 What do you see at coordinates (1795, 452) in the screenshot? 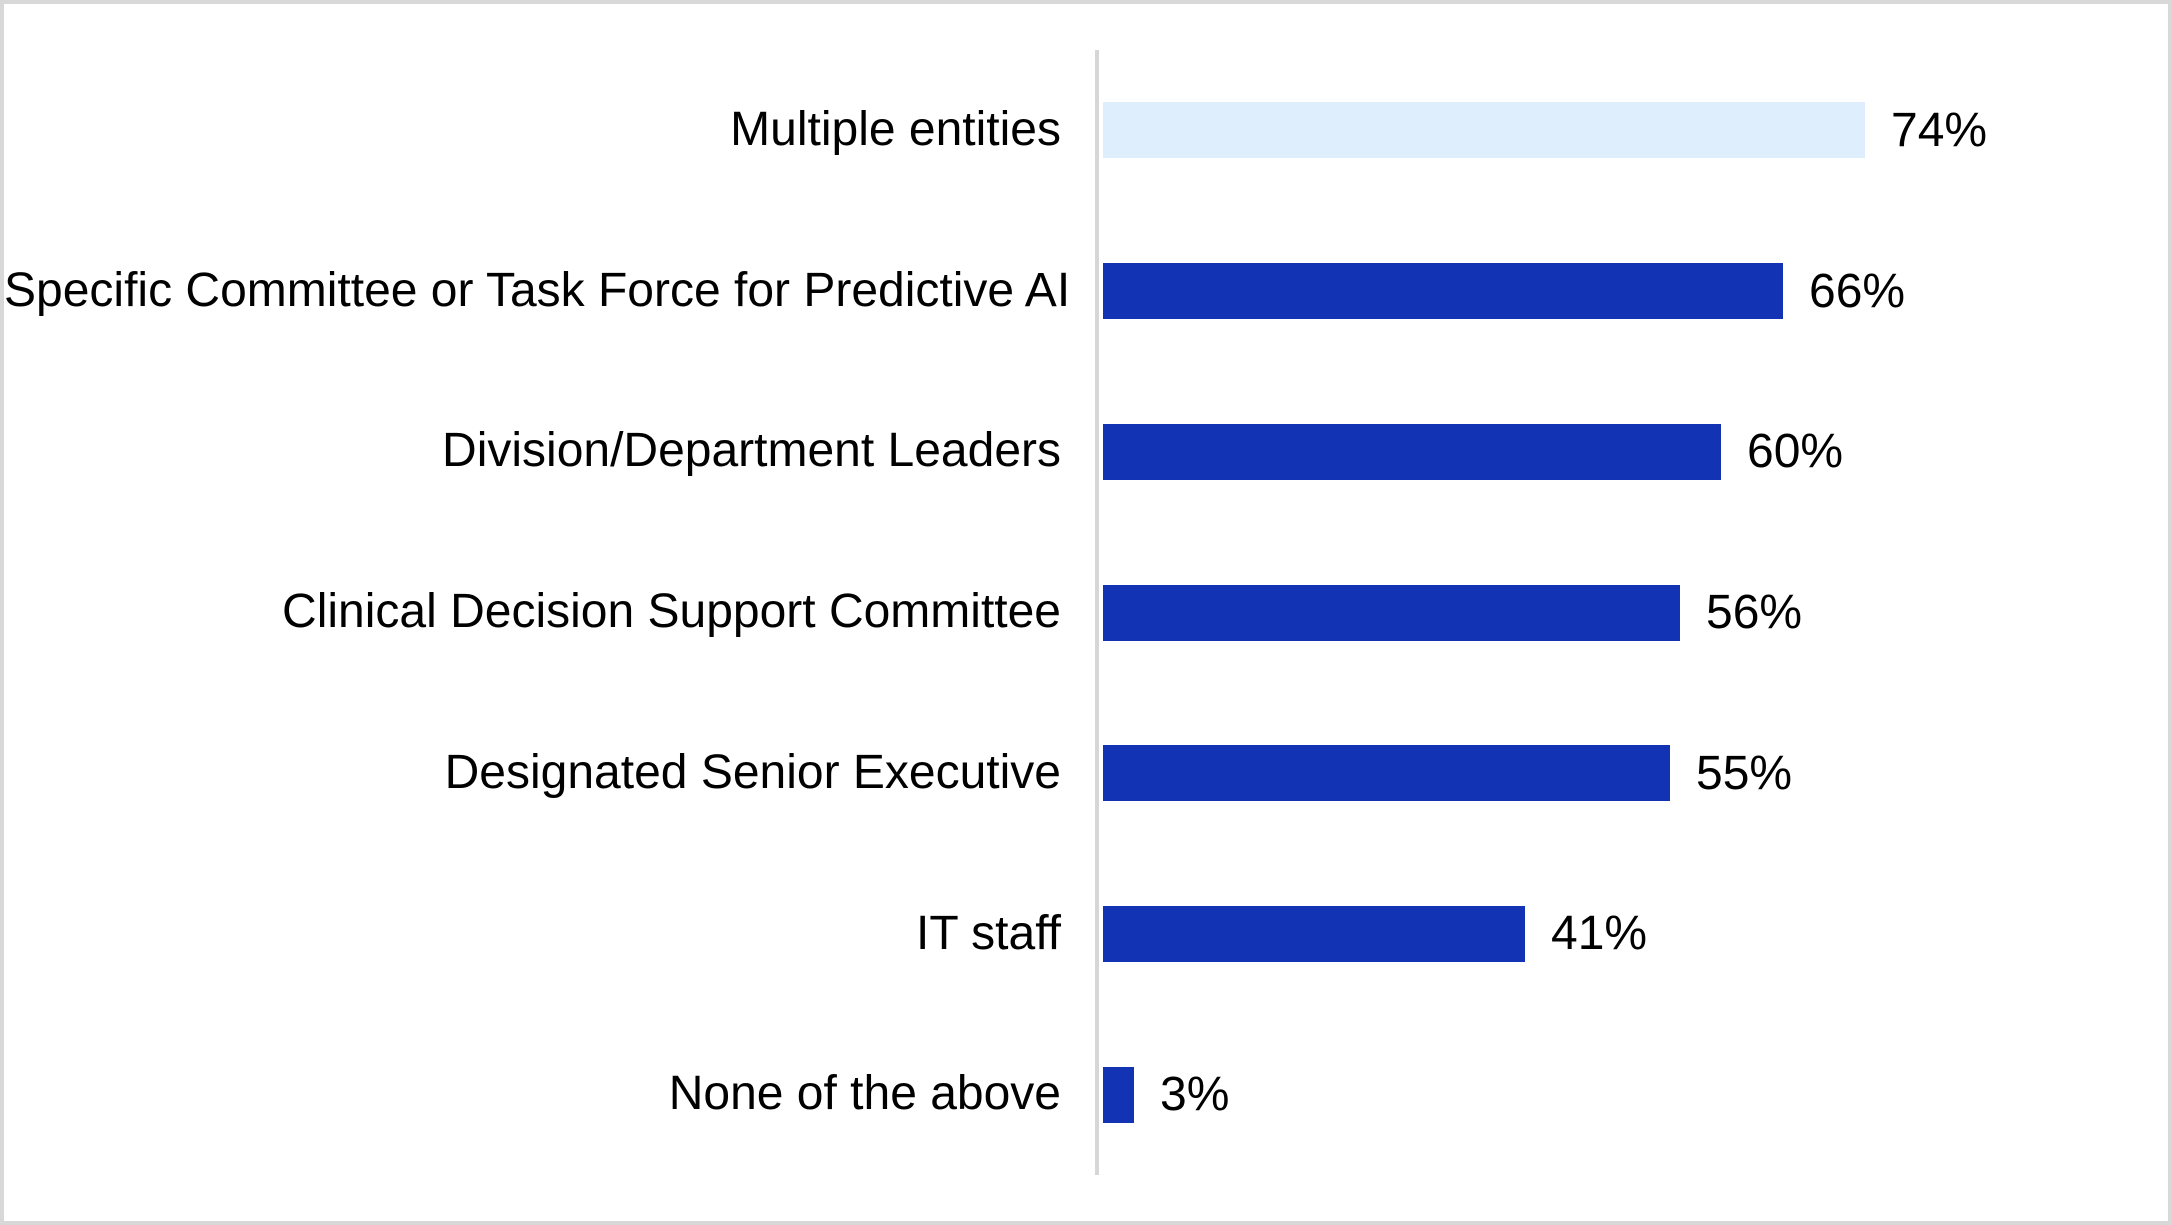
I see `value-label: 60%` at bounding box center [1795, 452].